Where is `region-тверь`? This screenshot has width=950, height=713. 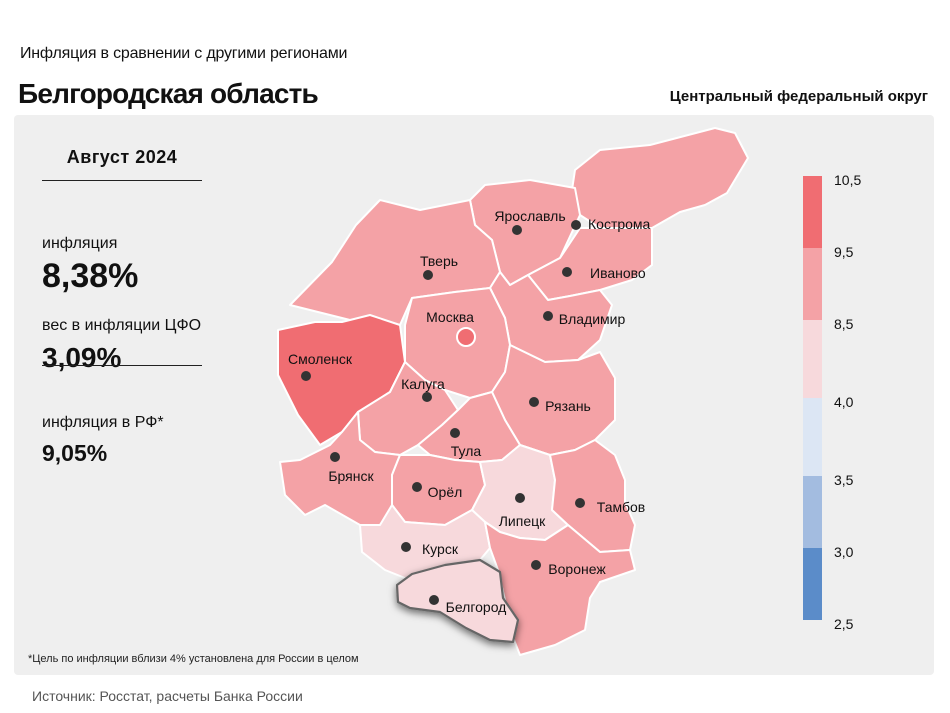 region-тверь is located at coordinates (395, 262).